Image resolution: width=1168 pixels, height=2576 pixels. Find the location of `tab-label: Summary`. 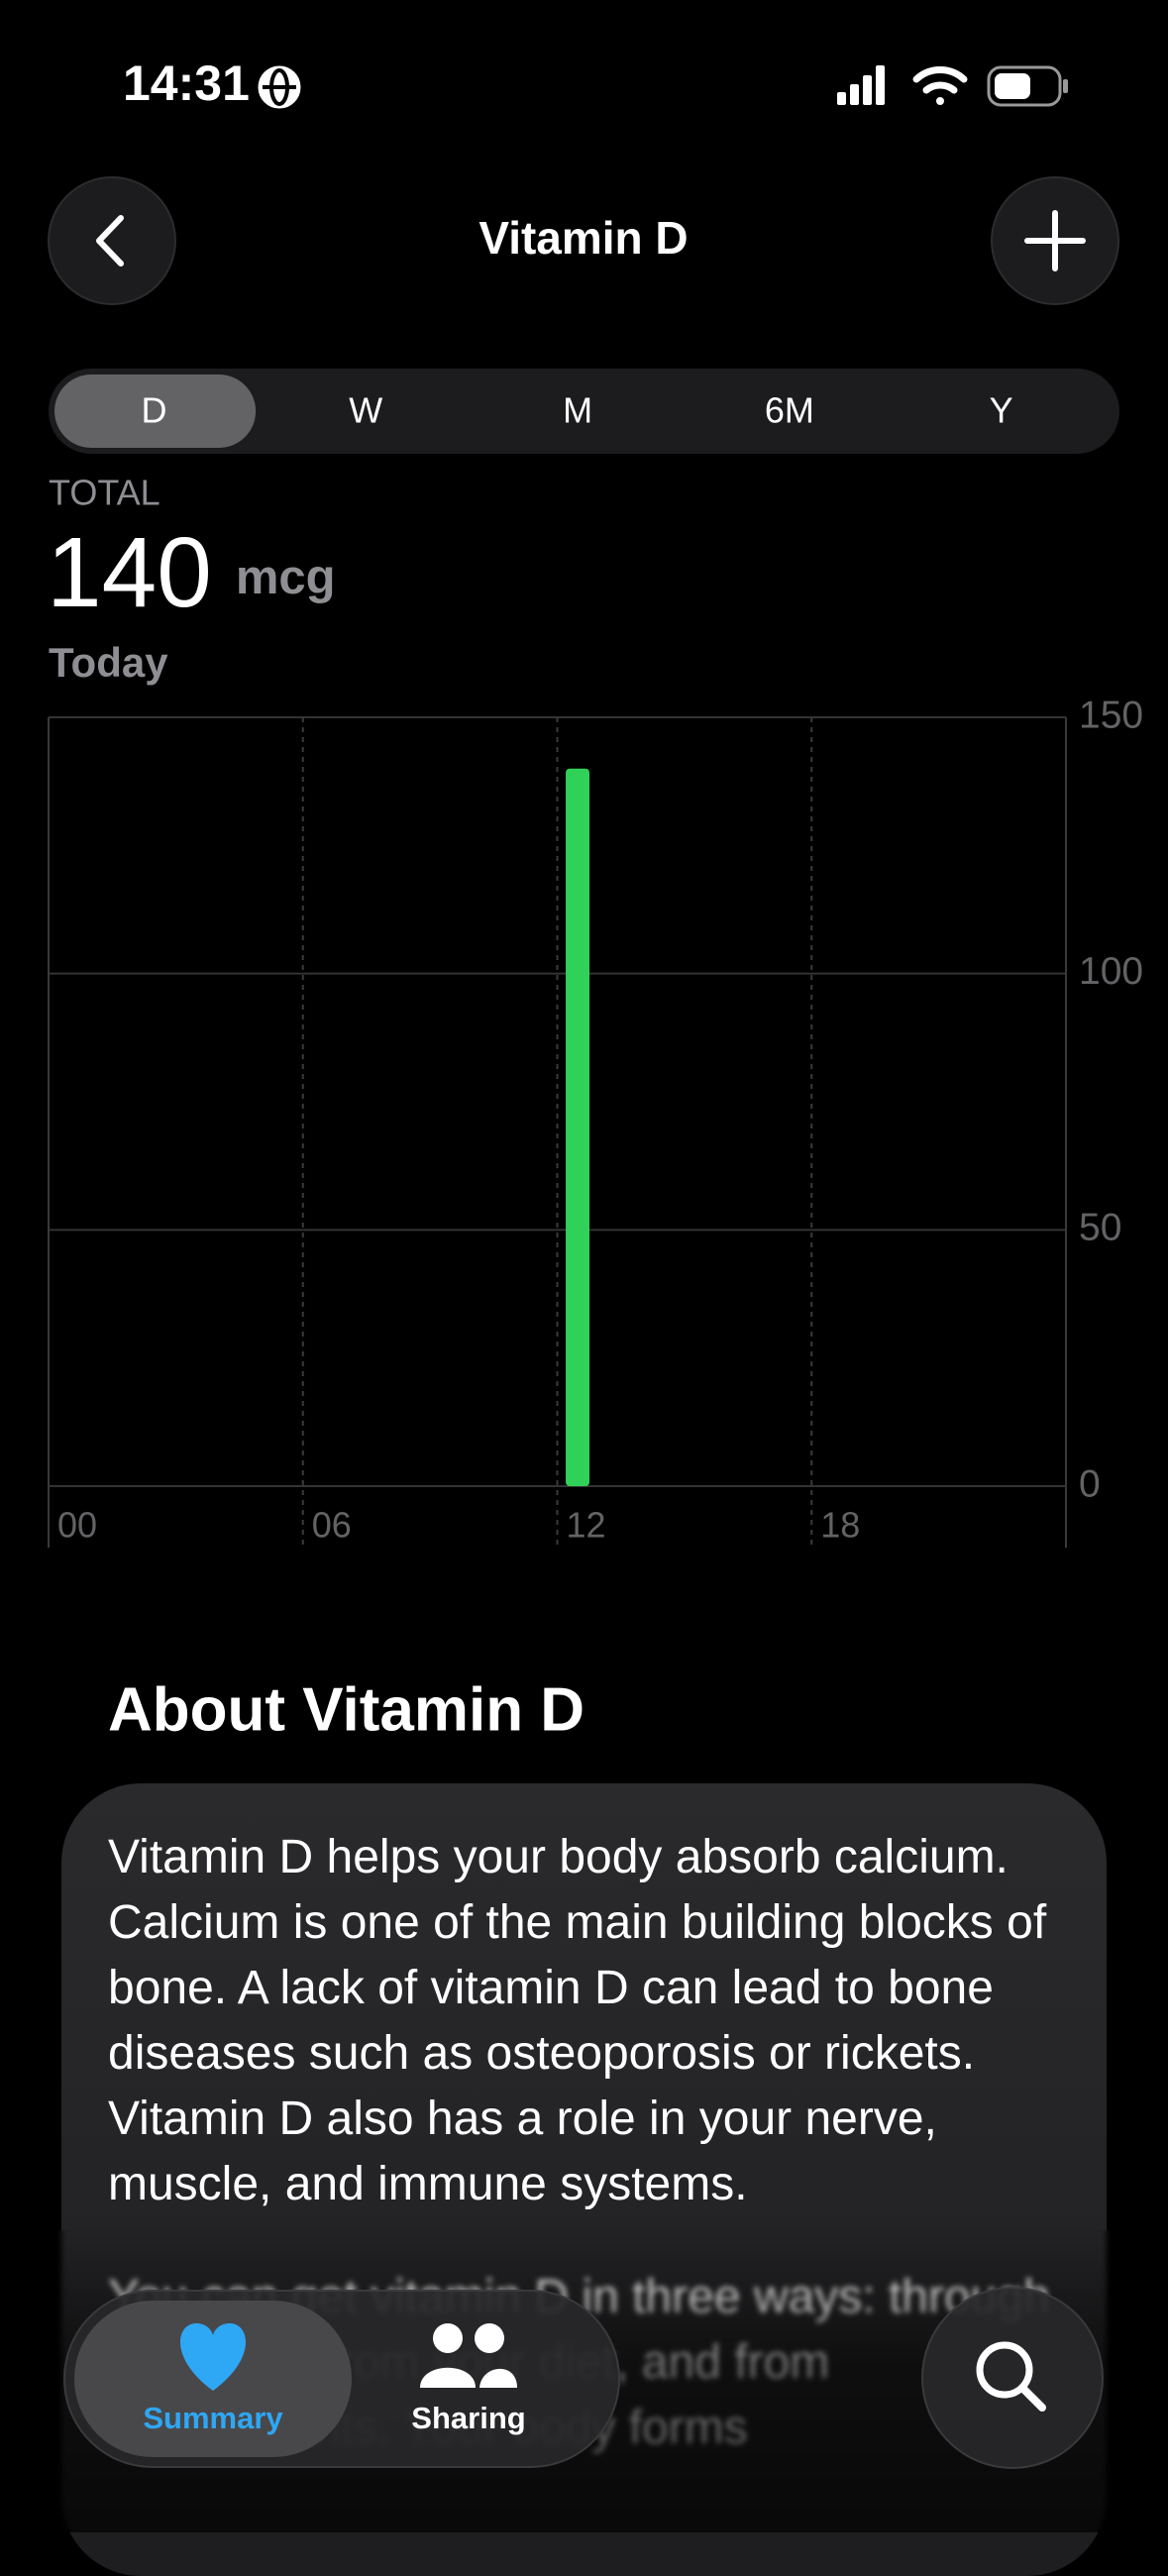

tab-label: Summary is located at coordinates (213, 2418).